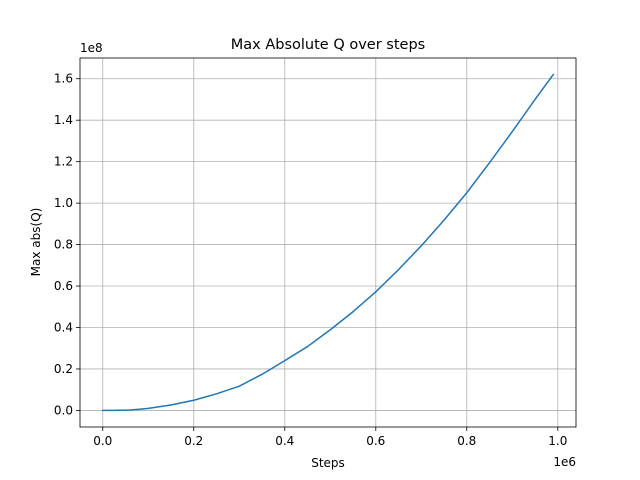  I want to click on x-tick-label: 1.0, so click(557, 441).